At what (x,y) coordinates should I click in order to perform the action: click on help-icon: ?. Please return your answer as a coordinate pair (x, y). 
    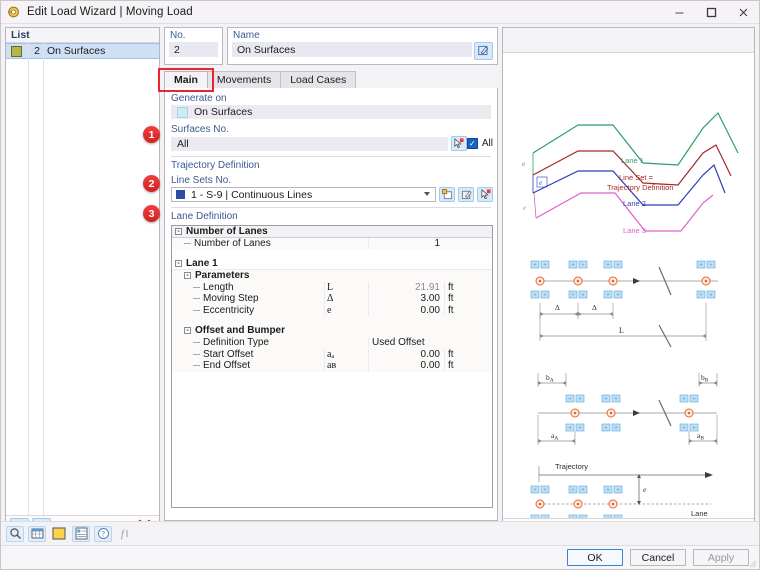
    Looking at the image, I should click on (103, 533).